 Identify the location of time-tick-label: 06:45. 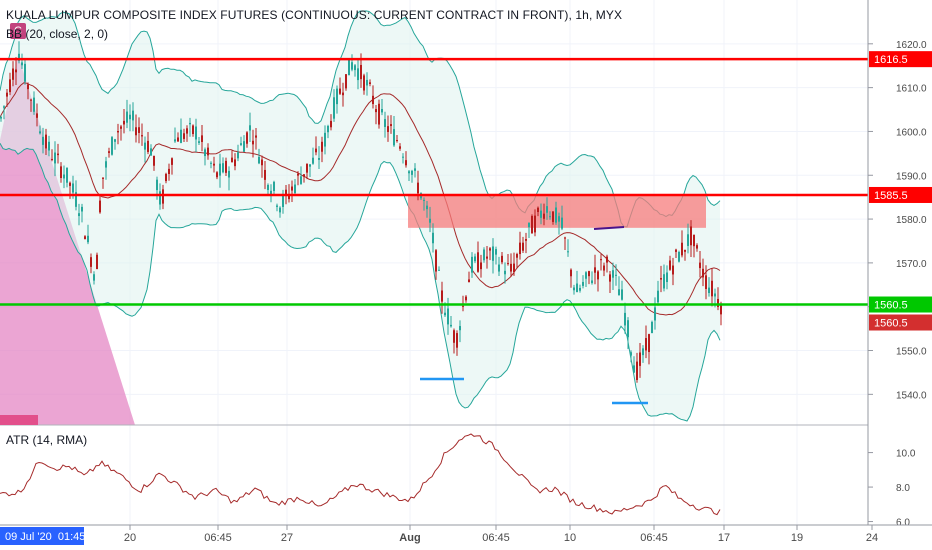
(218, 538).